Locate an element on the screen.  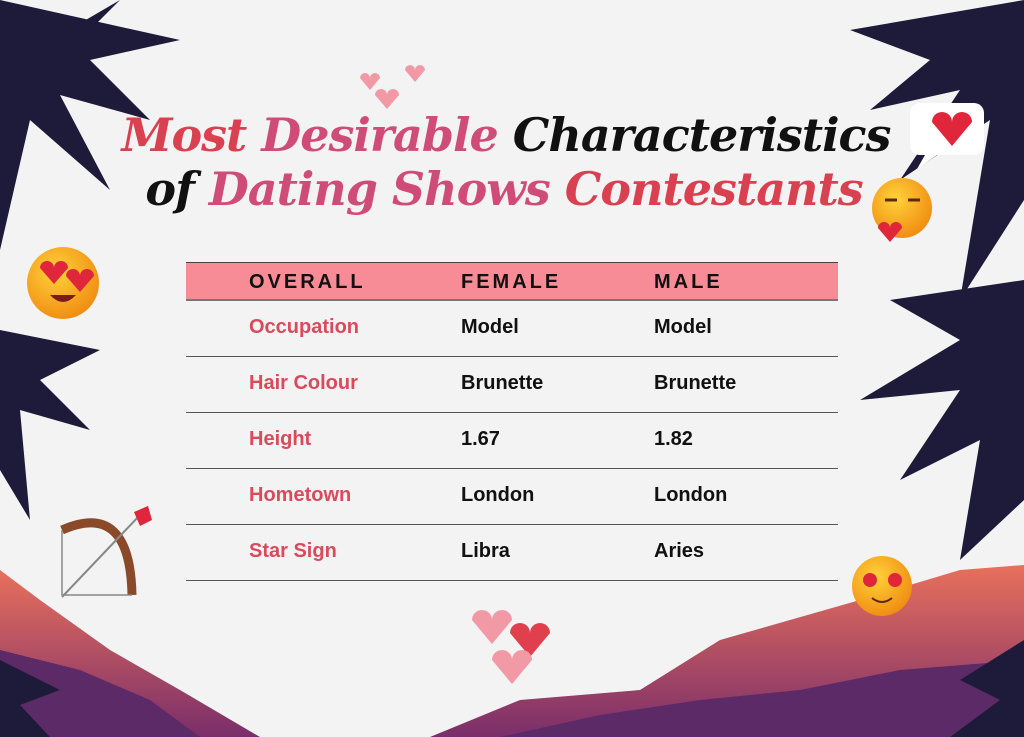
title-word: Most is located at coordinates (184, 135).